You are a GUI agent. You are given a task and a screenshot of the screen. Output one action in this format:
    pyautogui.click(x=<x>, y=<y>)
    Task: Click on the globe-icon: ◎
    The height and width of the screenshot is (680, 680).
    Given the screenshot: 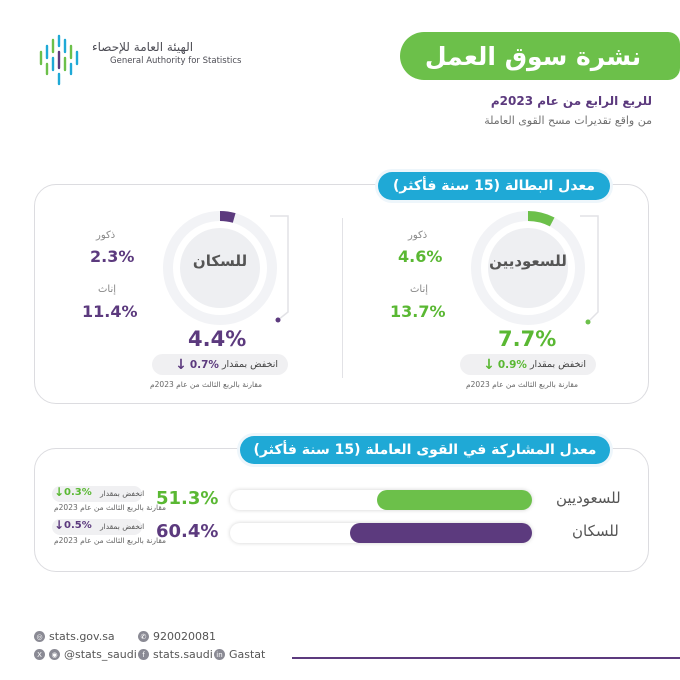 What is the action you would take?
    pyautogui.click(x=39, y=636)
    